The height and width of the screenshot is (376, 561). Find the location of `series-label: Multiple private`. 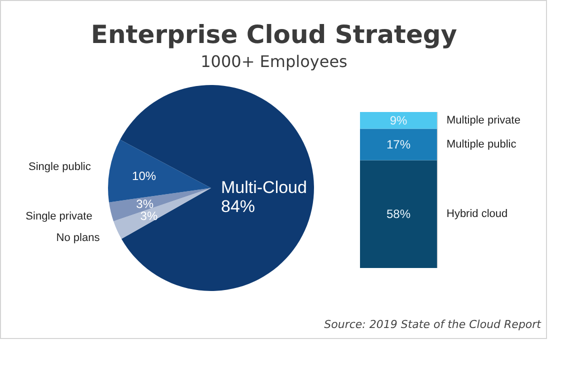

series-label: Multiple private is located at coordinates (483, 120).